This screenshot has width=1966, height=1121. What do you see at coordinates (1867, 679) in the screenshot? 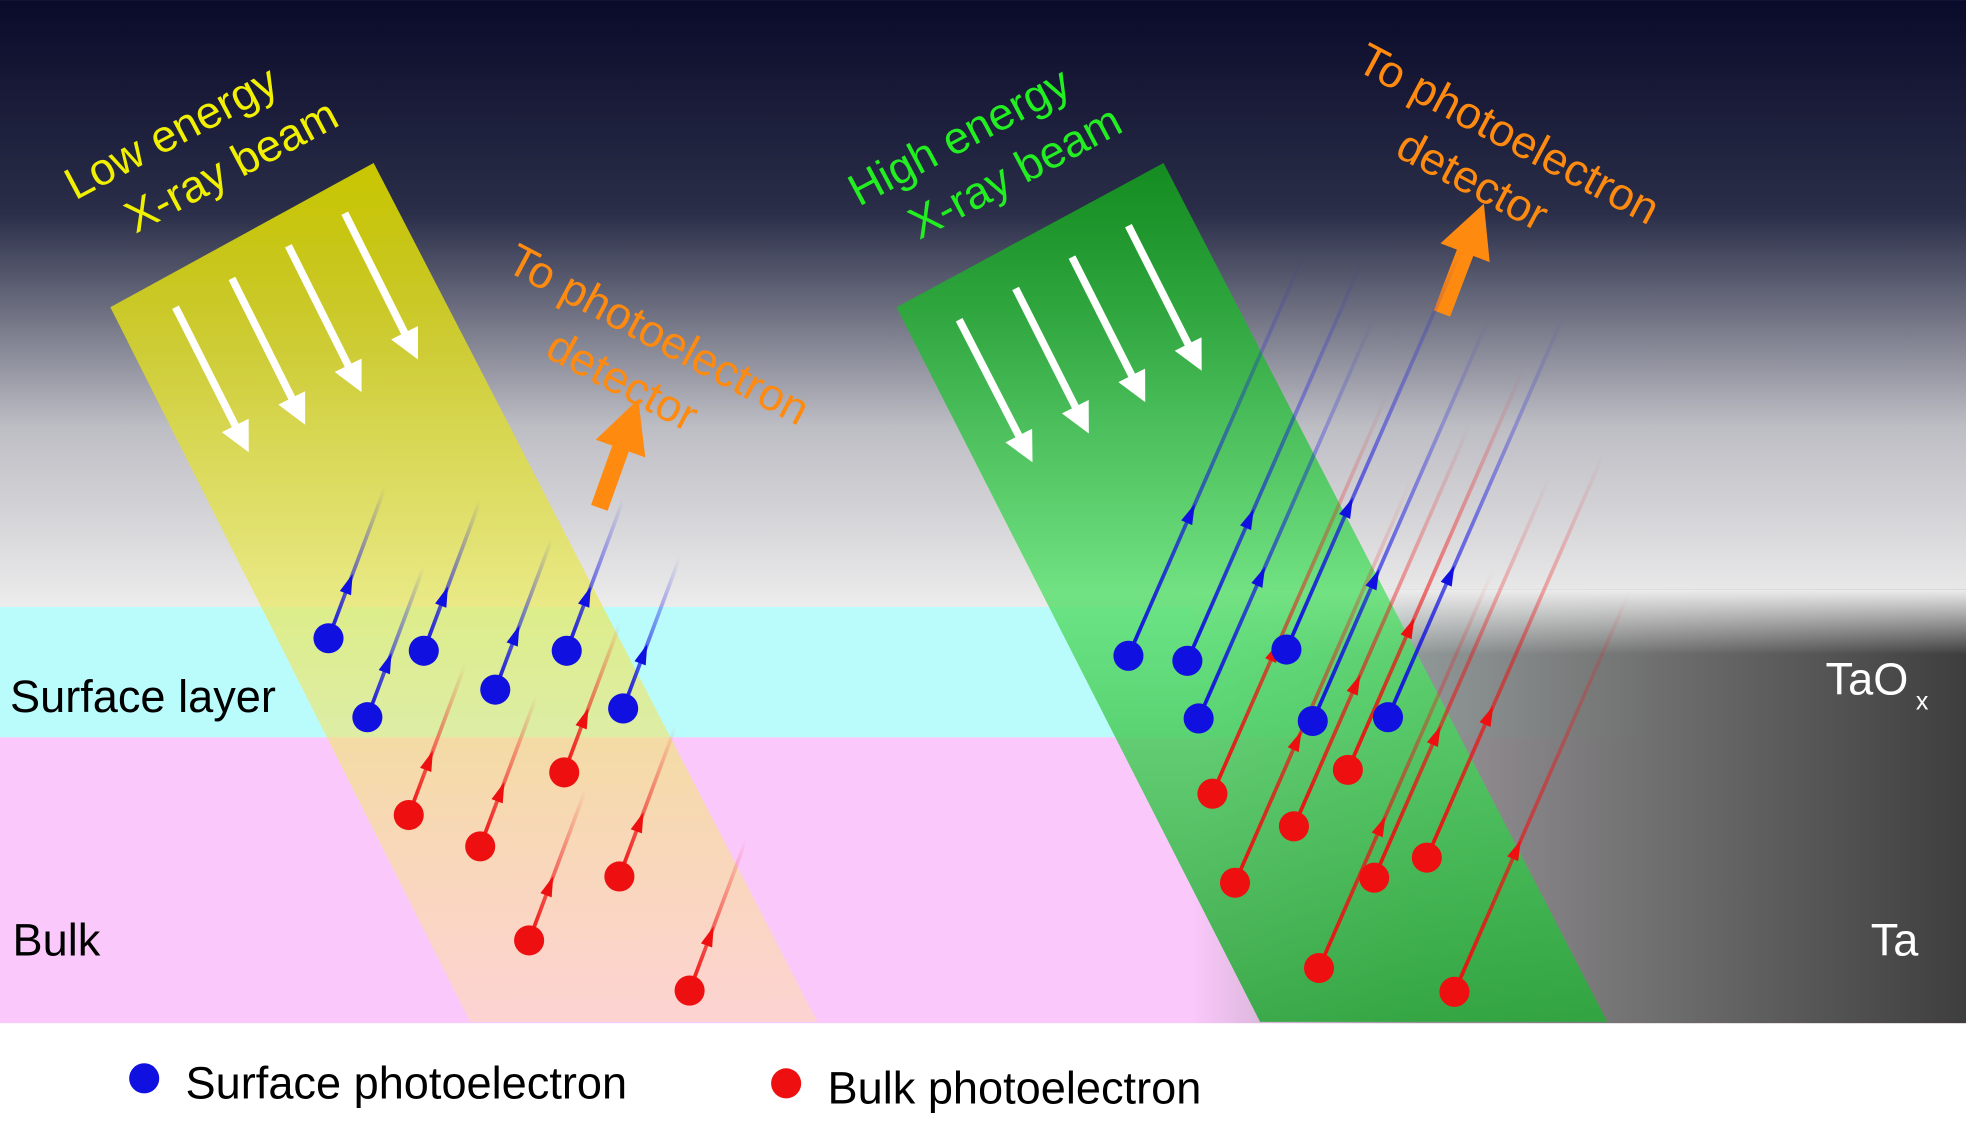
I see `material-label: TaO` at bounding box center [1867, 679].